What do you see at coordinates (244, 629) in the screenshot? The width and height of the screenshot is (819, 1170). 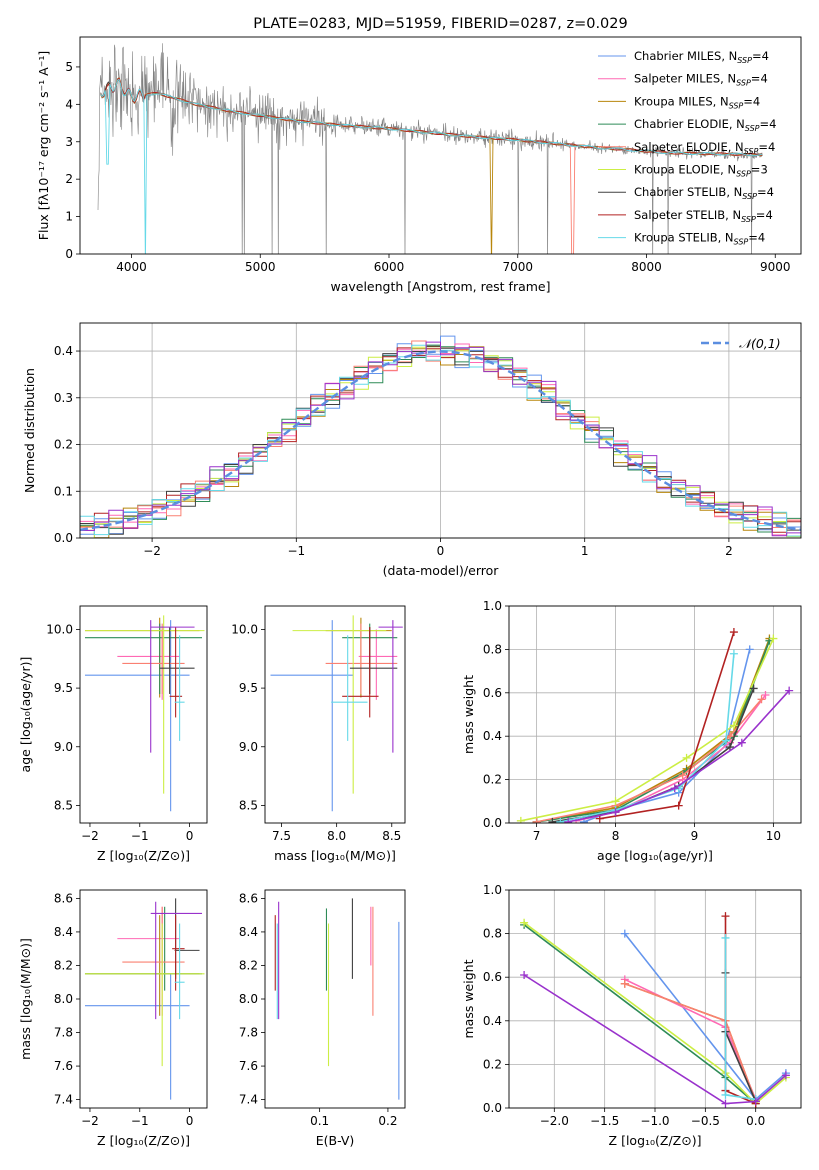 I see `y-tick-label: 10.0` at bounding box center [244, 629].